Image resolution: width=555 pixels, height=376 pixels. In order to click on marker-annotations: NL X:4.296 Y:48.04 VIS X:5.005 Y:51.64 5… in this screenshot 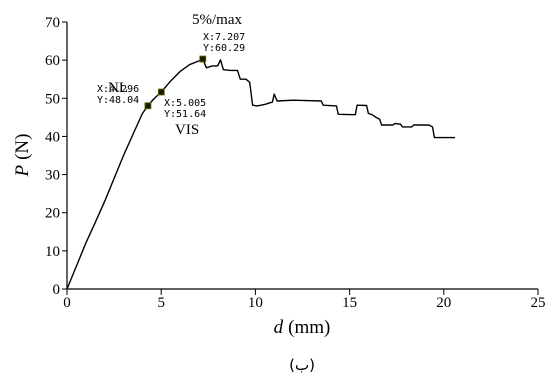, I will do `click(171, 75)`.